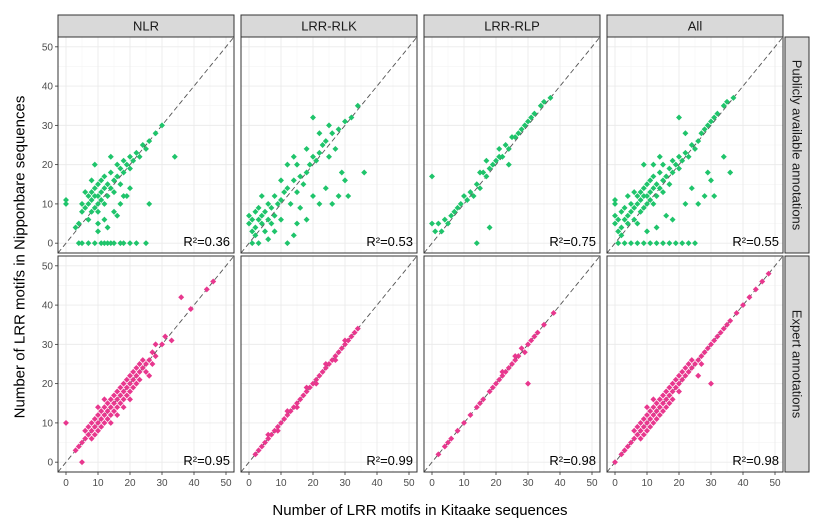 The image size is (821, 521). What do you see at coordinates (797, 364) in the screenshot?
I see `strip-row-2-box` at bounding box center [797, 364].